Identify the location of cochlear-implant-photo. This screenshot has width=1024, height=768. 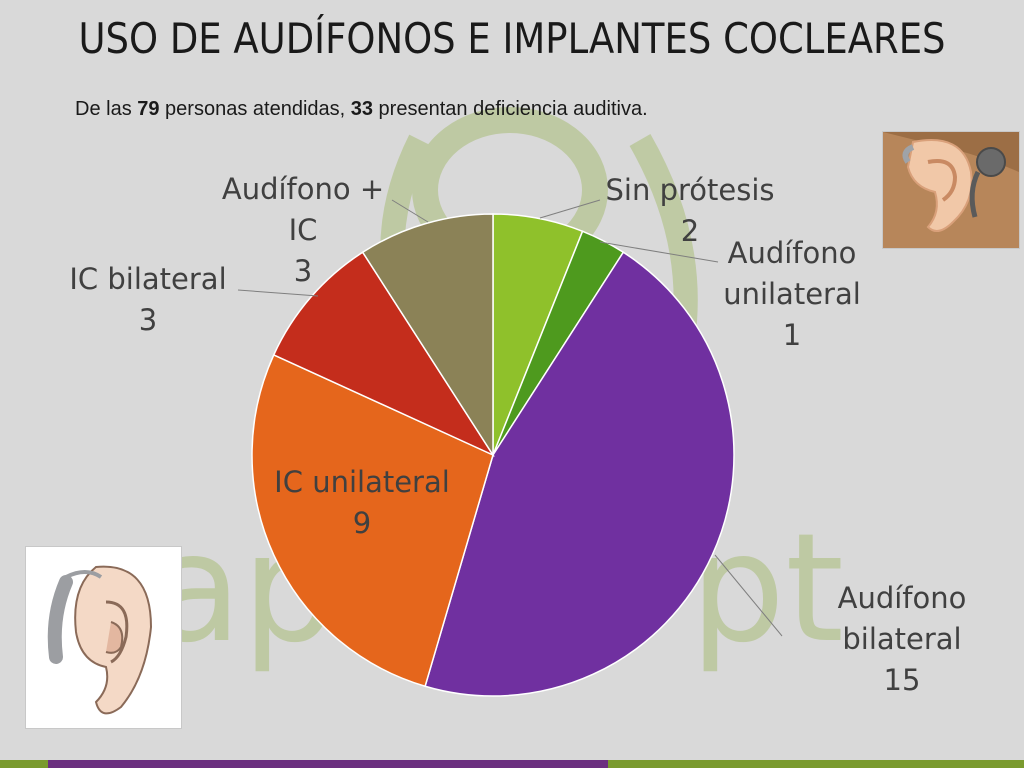
(951, 190).